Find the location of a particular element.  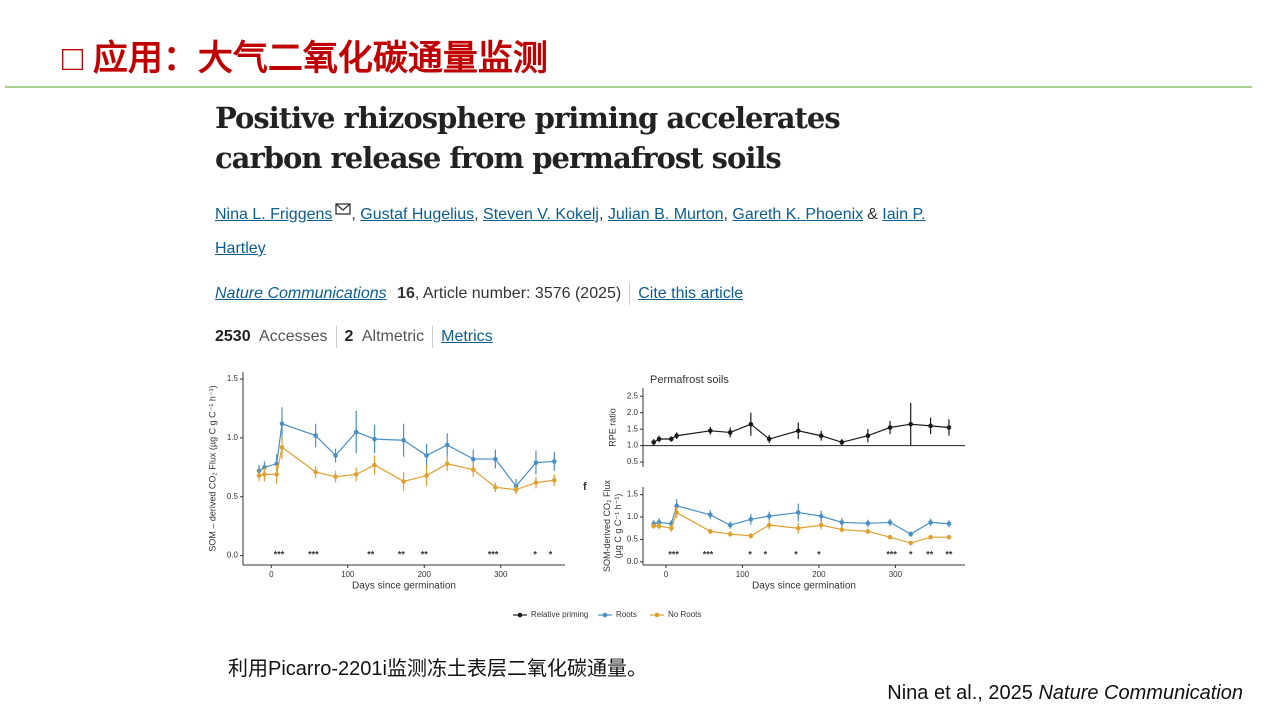

x-tick-label: 200 is located at coordinates (425, 574).